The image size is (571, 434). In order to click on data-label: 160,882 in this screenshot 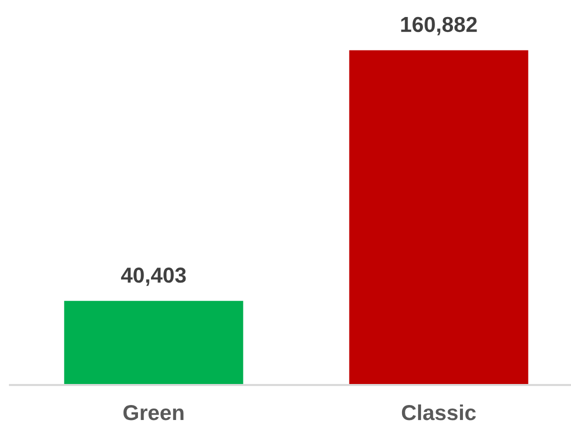, I will do `click(439, 26)`.